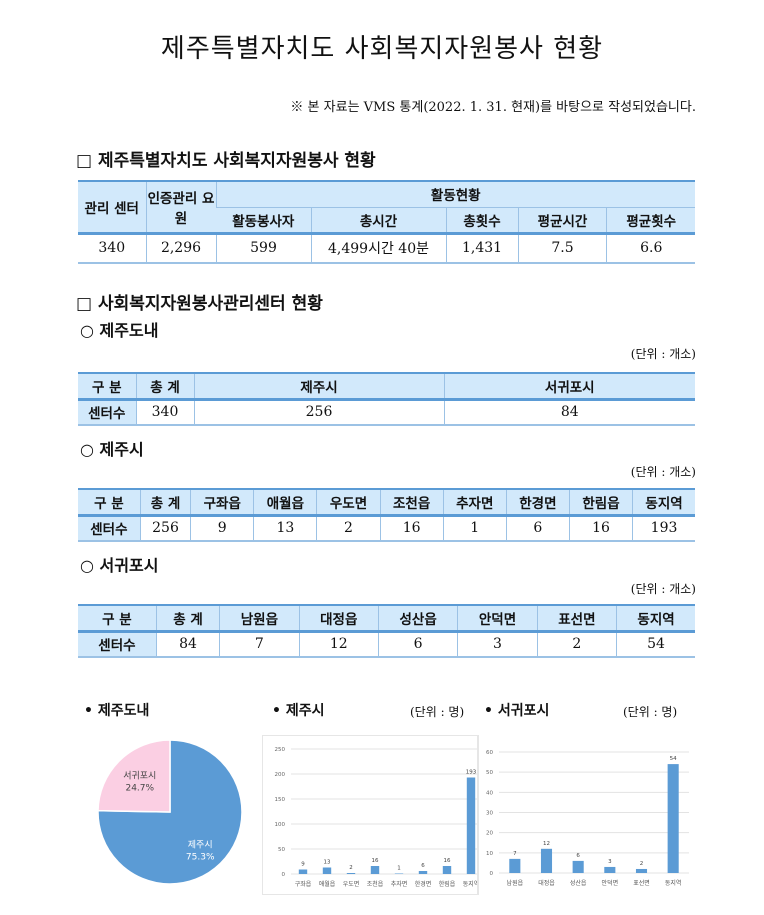 This screenshot has width=764, height=915. What do you see at coordinates (447, 861) in the screenshot?
I see `data-label: 16` at bounding box center [447, 861].